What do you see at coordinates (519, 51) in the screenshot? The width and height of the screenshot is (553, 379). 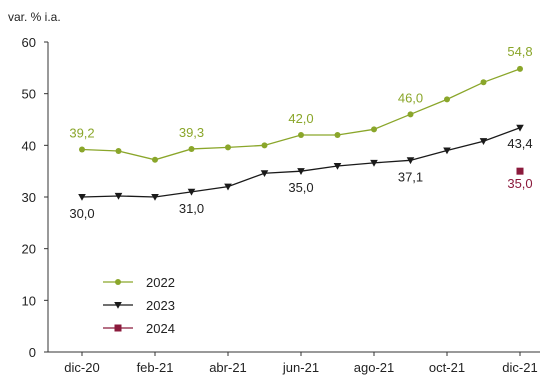 I see `data-label-2022: 54,8` at bounding box center [519, 51].